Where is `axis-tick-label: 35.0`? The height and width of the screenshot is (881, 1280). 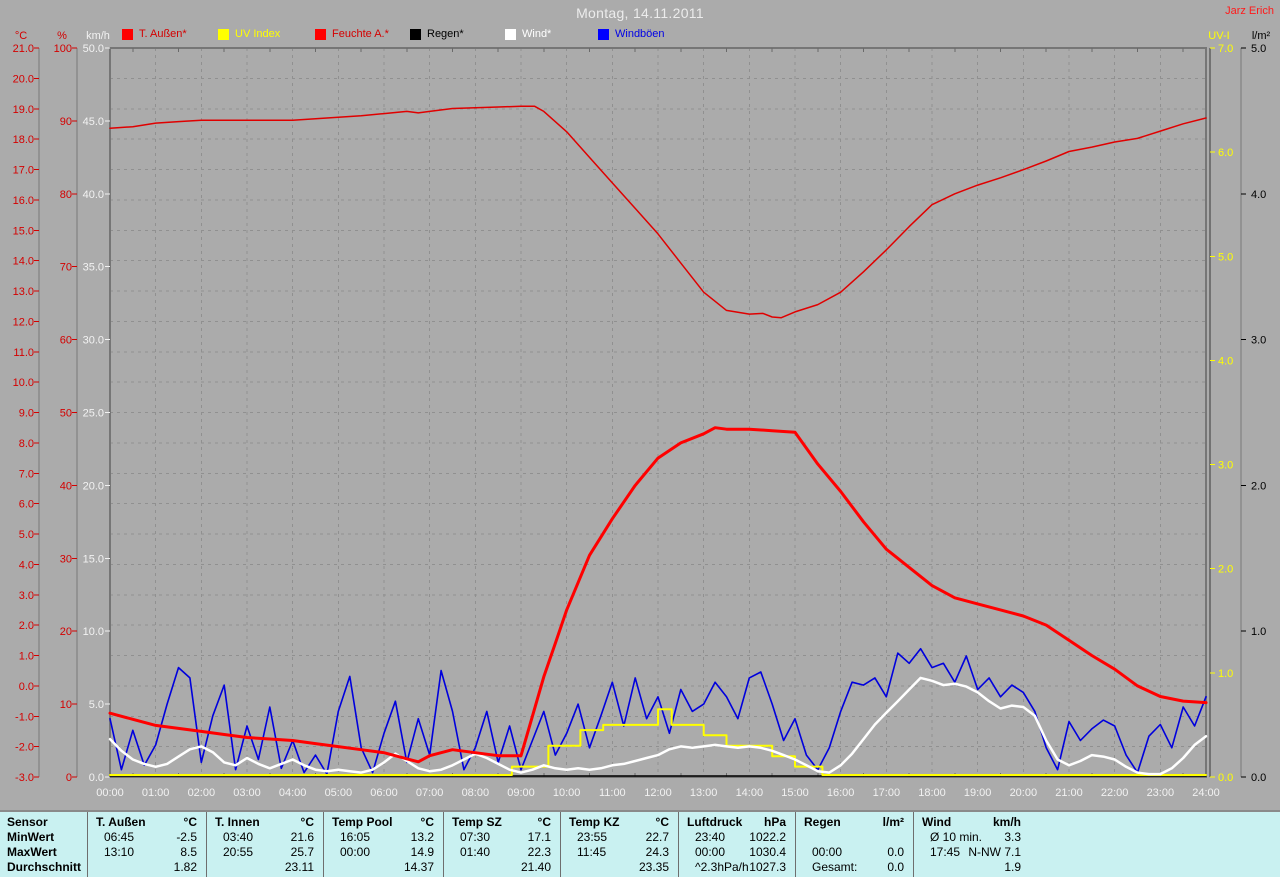 axis-tick-label: 35.0 is located at coordinates (93, 268).